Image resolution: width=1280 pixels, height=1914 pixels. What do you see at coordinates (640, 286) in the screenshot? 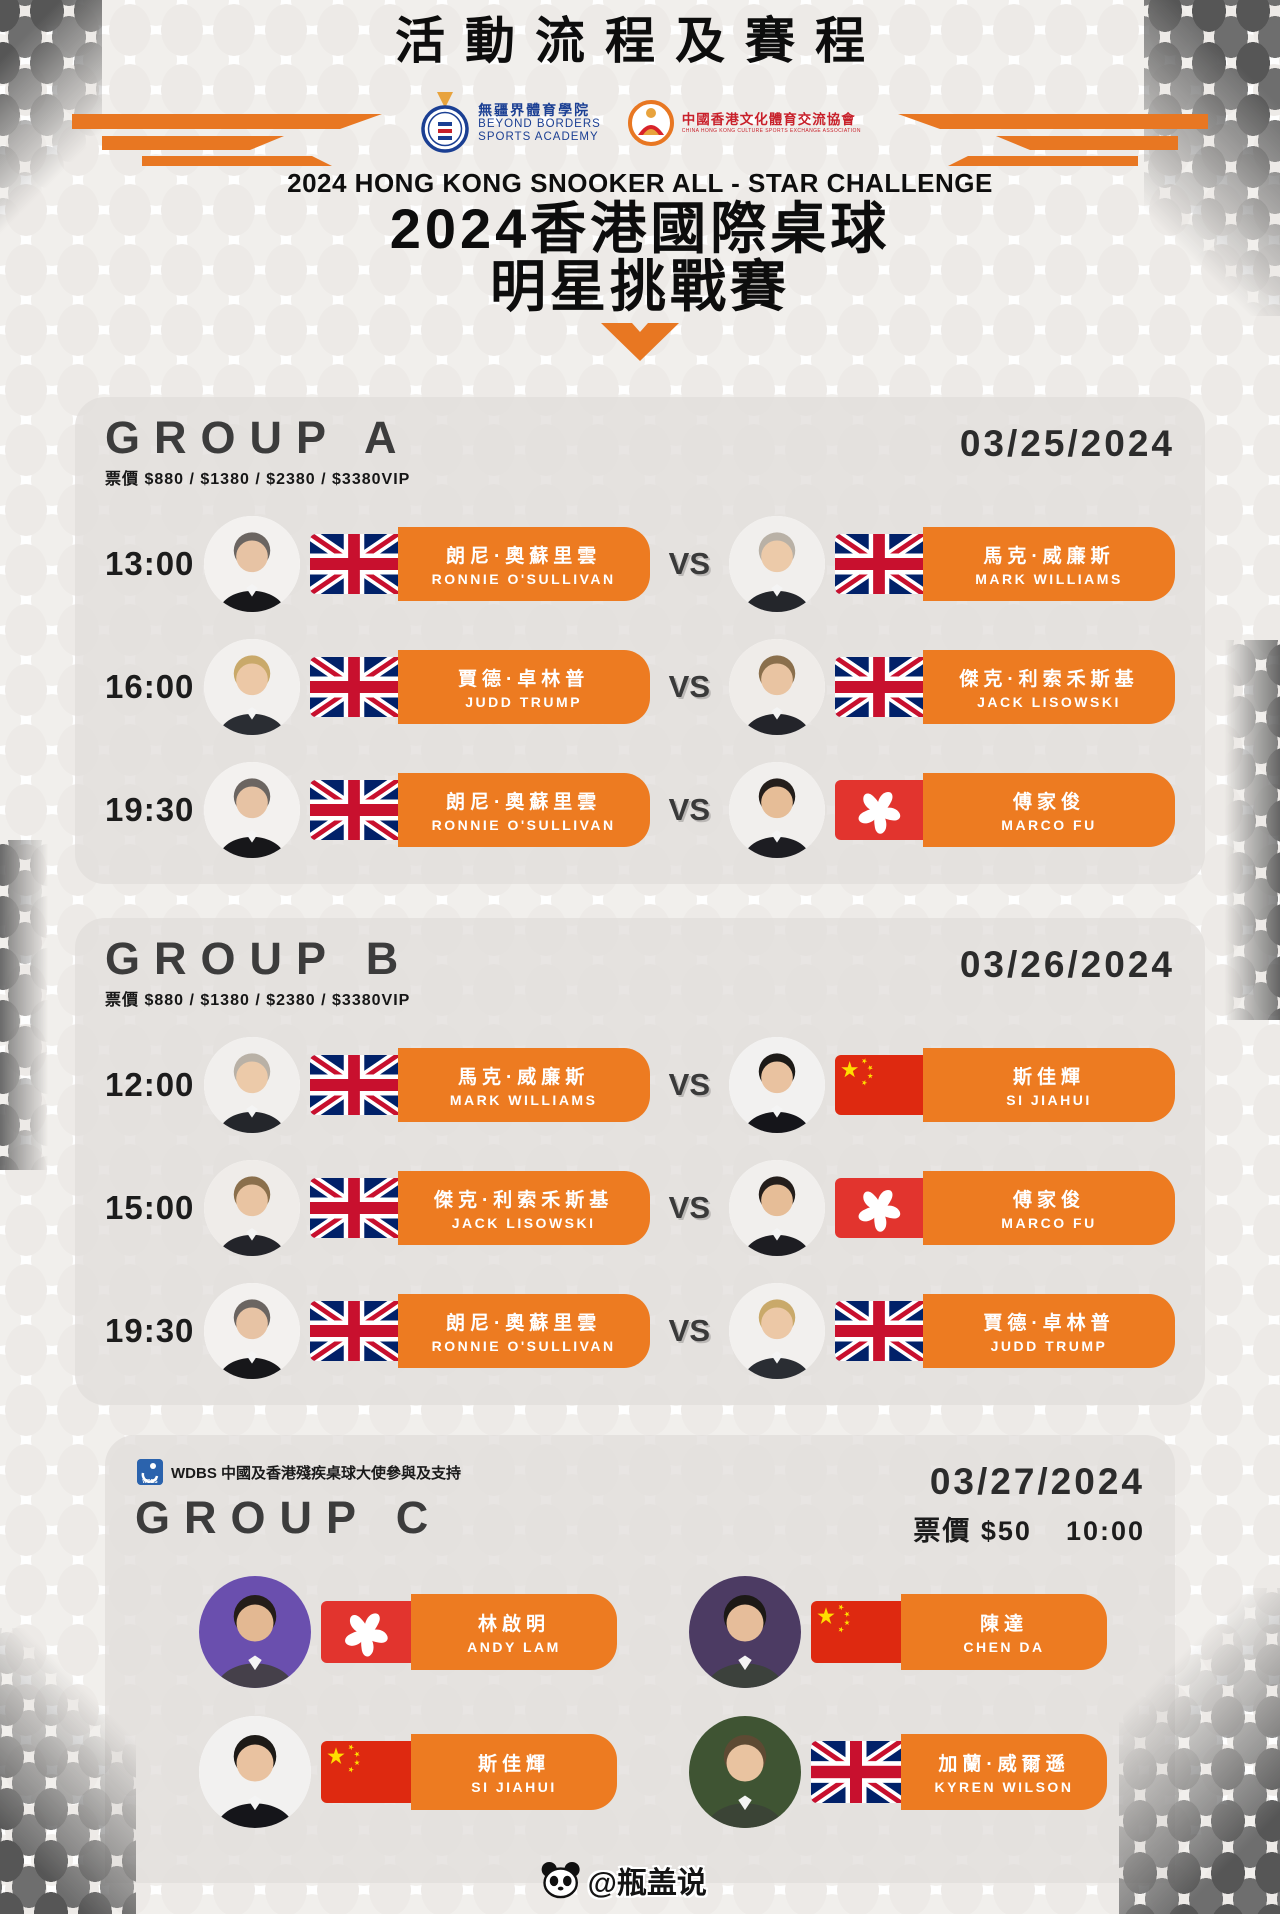
I see `event-title-zh-line2: 明星挑戰賽` at bounding box center [640, 286].